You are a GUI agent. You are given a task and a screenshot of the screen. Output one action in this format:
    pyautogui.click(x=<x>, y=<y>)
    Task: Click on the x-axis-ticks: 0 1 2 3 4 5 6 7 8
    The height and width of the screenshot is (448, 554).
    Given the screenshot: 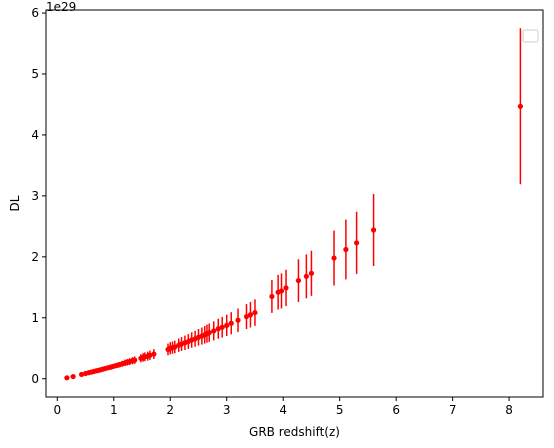 What is the action you would take?
    pyautogui.click(x=283, y=407)
    